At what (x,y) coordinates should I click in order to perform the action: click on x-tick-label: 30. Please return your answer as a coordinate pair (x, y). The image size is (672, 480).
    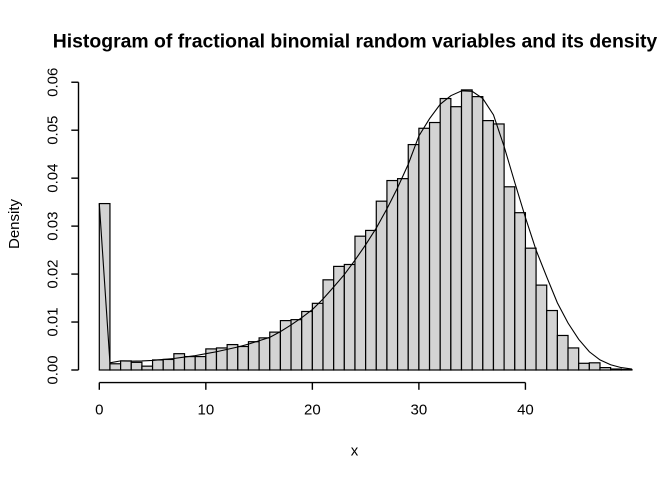
    Looking at the image, I should click on (419, 410).